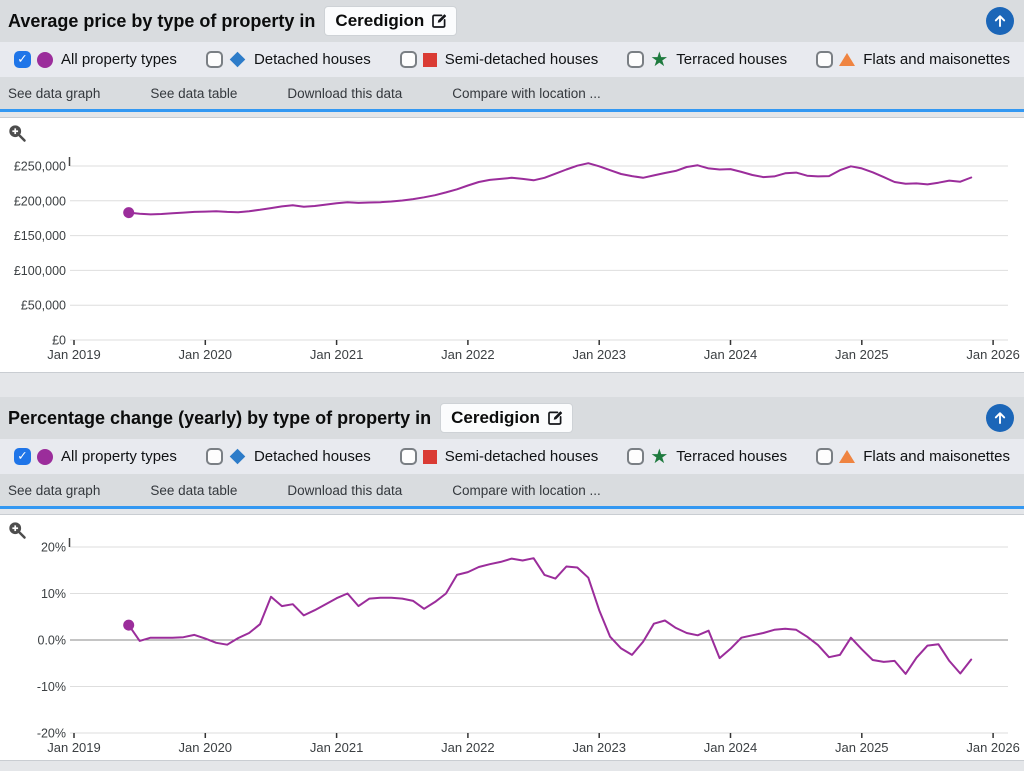 This screenshot has width=1024, height=771. What do you see at coordinates (162, 20) in the screenshot?
I see `section-title-text: Average price by type of property in` at bounding box center [162, 20].